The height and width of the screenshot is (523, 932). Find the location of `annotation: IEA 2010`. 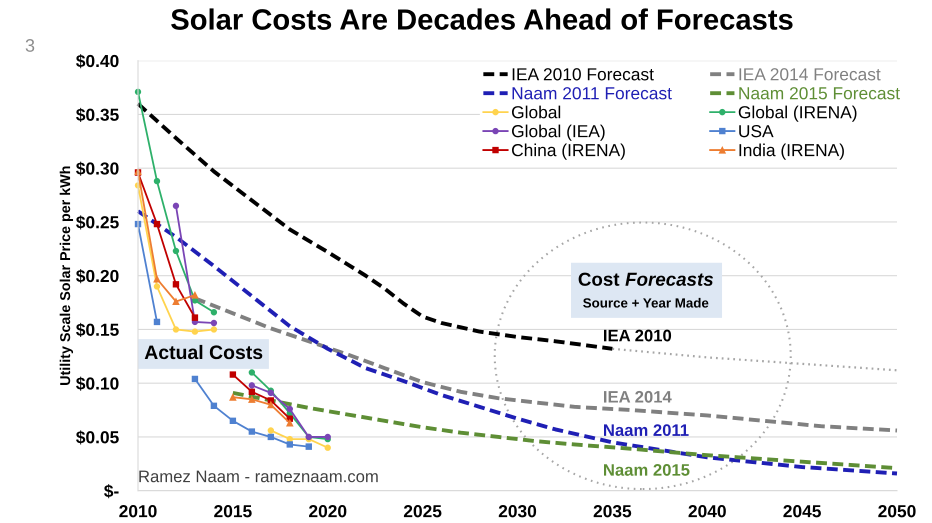

annotation: IEA 2010 is located at coordinates (638, 336).